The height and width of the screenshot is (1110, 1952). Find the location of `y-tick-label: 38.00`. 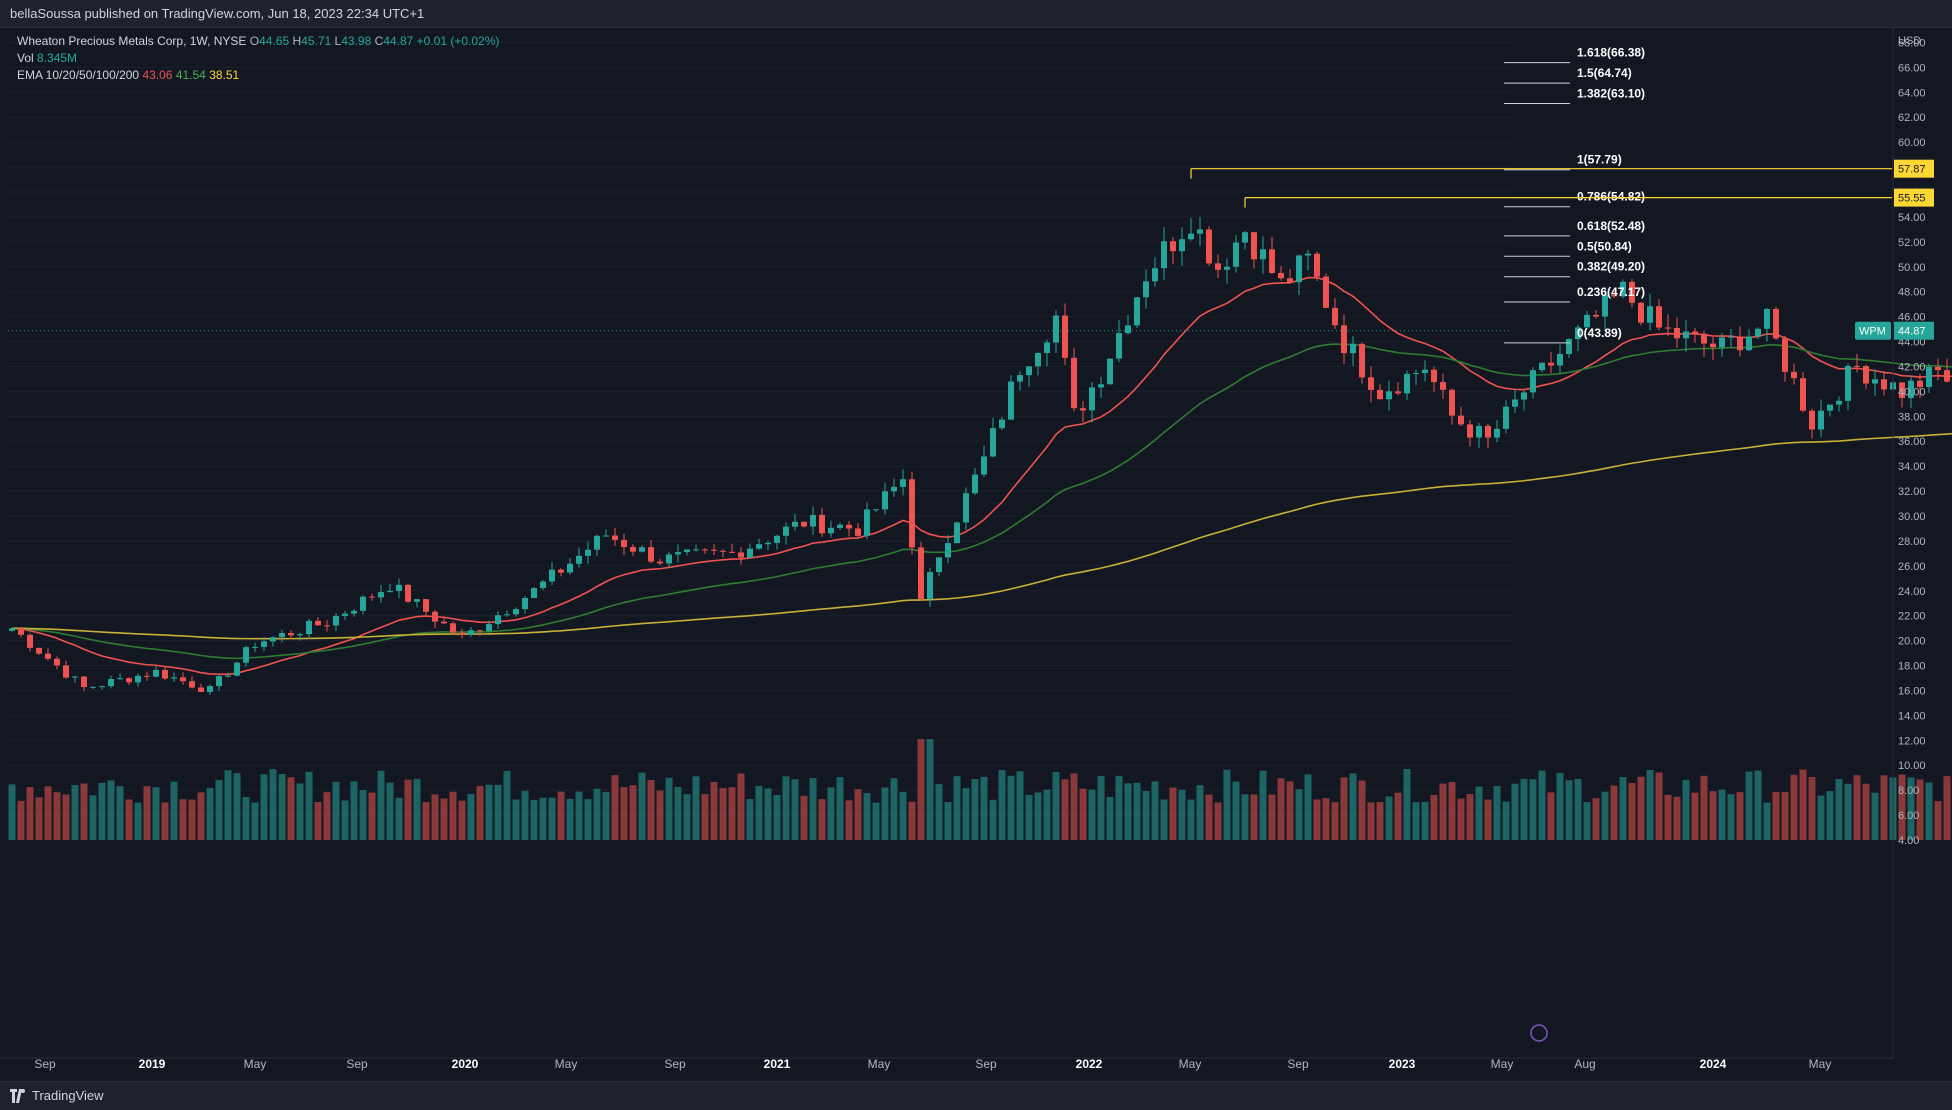

y-tick-label: 38.00 is located at coordinates (1912, 417).